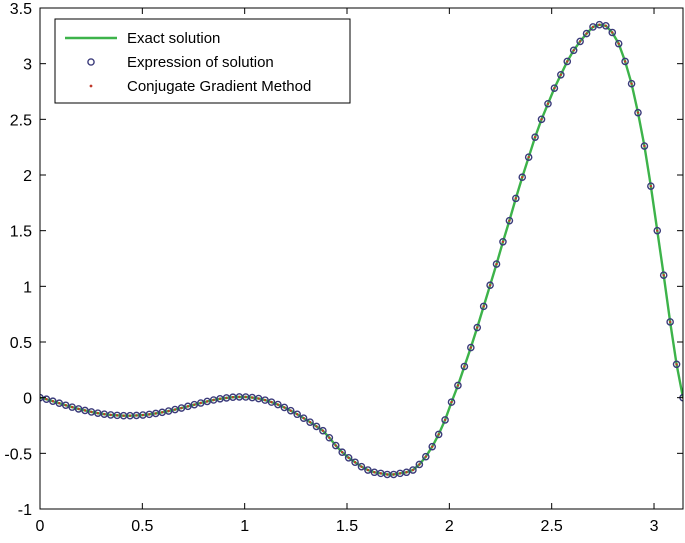  I want to click on legend-swatch-circle, so click(91, 62).